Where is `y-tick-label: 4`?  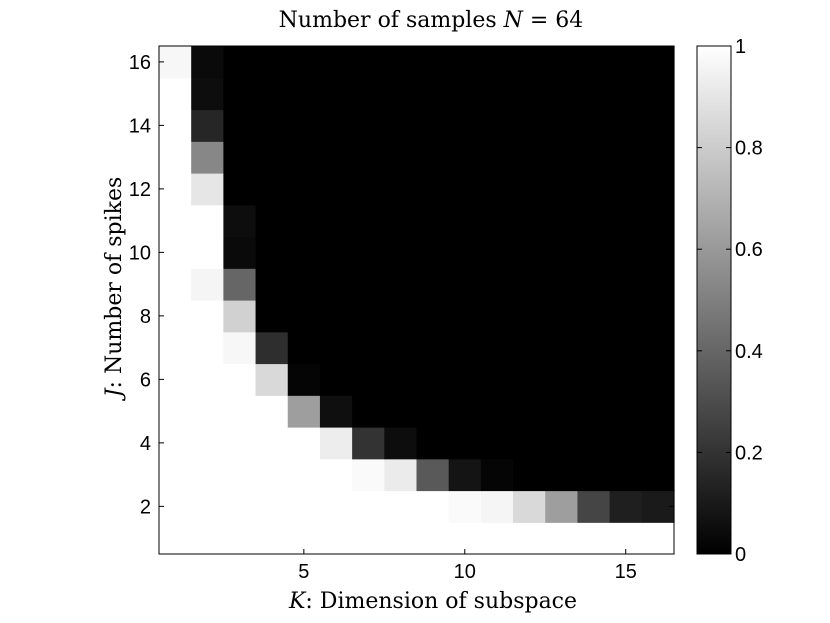
y-tick-label: 4 is located at coordinates (145, 444).